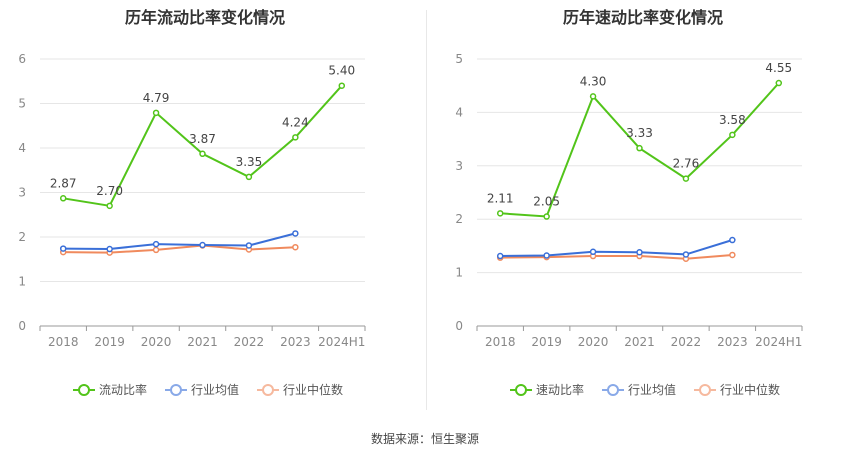 Image resolution: width=850 pixels, height=459 pixels. Describe the element at coordinates (639, 133) in the screenshot. I see `data-label: 3.33` at that location.